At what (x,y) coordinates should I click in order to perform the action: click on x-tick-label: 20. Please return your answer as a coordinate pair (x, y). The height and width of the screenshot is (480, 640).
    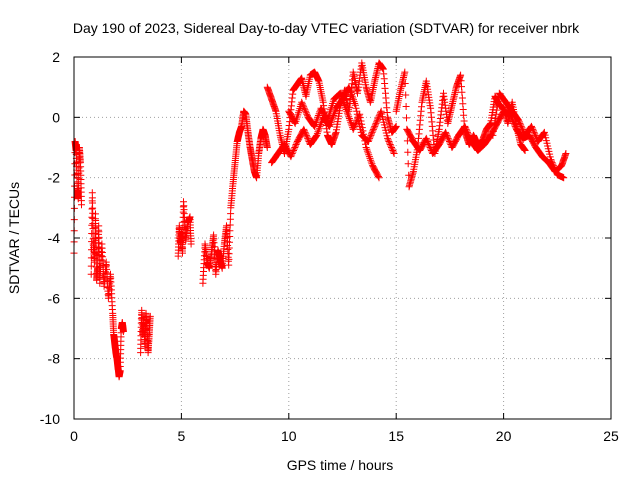
    Looking at the image, I should click on (504, 436).